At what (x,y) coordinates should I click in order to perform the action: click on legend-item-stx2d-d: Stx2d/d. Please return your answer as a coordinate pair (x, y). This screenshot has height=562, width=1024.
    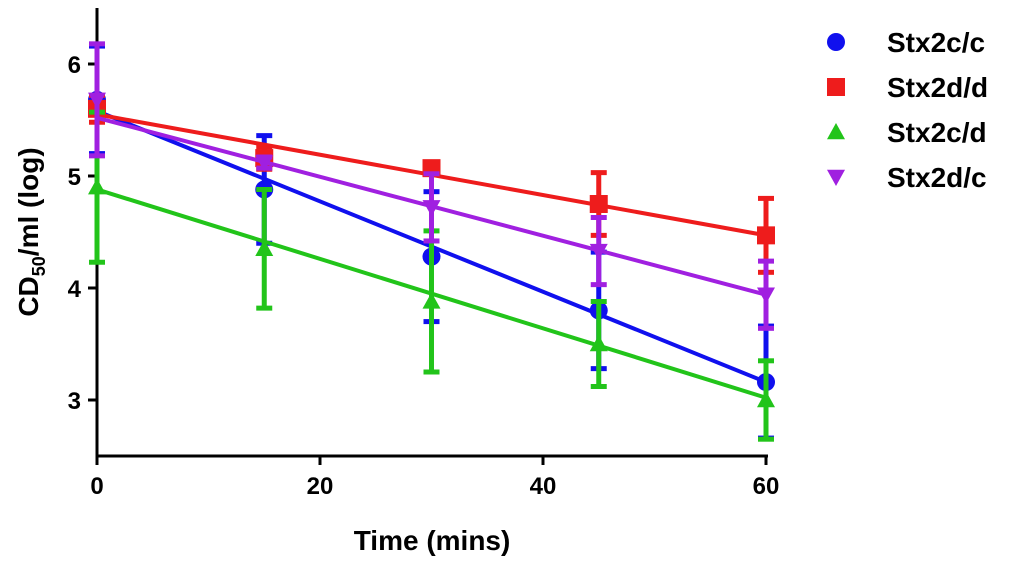
    Looking at the image, I should click on (907, 87).